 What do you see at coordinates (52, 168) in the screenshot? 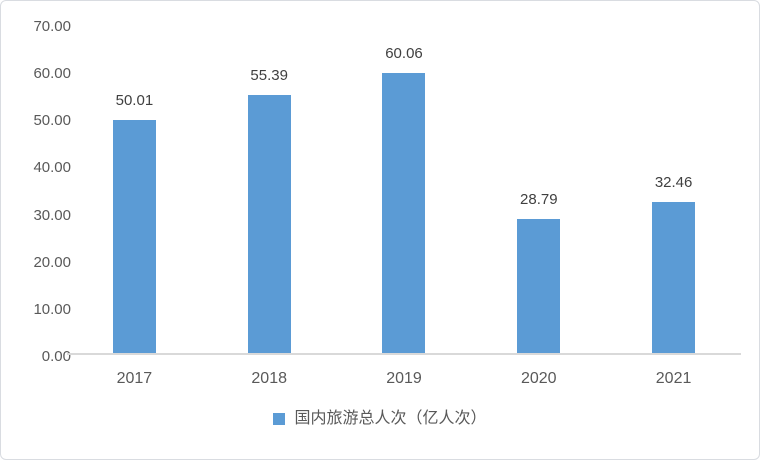
I see `y-tick-label: 40.00` at bounding box center [52, 168].